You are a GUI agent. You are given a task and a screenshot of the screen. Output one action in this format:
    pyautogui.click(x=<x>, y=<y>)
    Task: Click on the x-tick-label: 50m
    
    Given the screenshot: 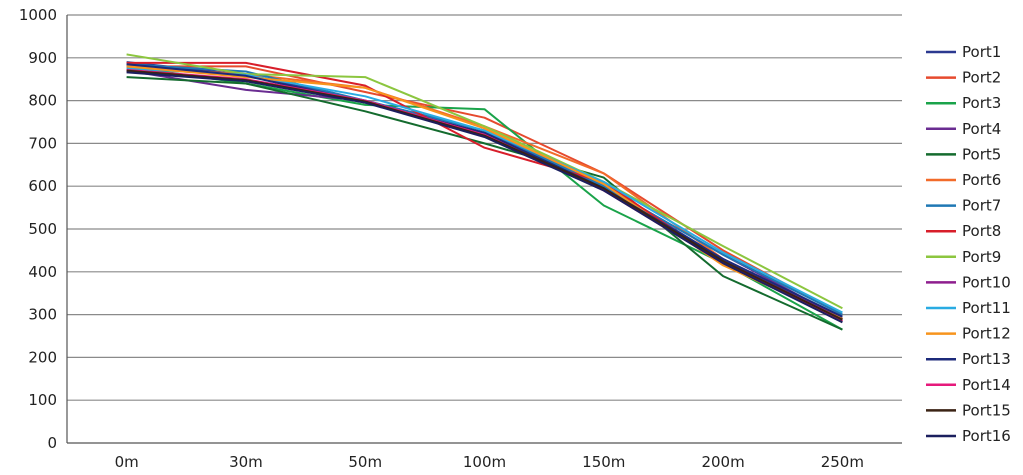 What is the action you would take?
    pyautogui.click(x=365, y=462)
    